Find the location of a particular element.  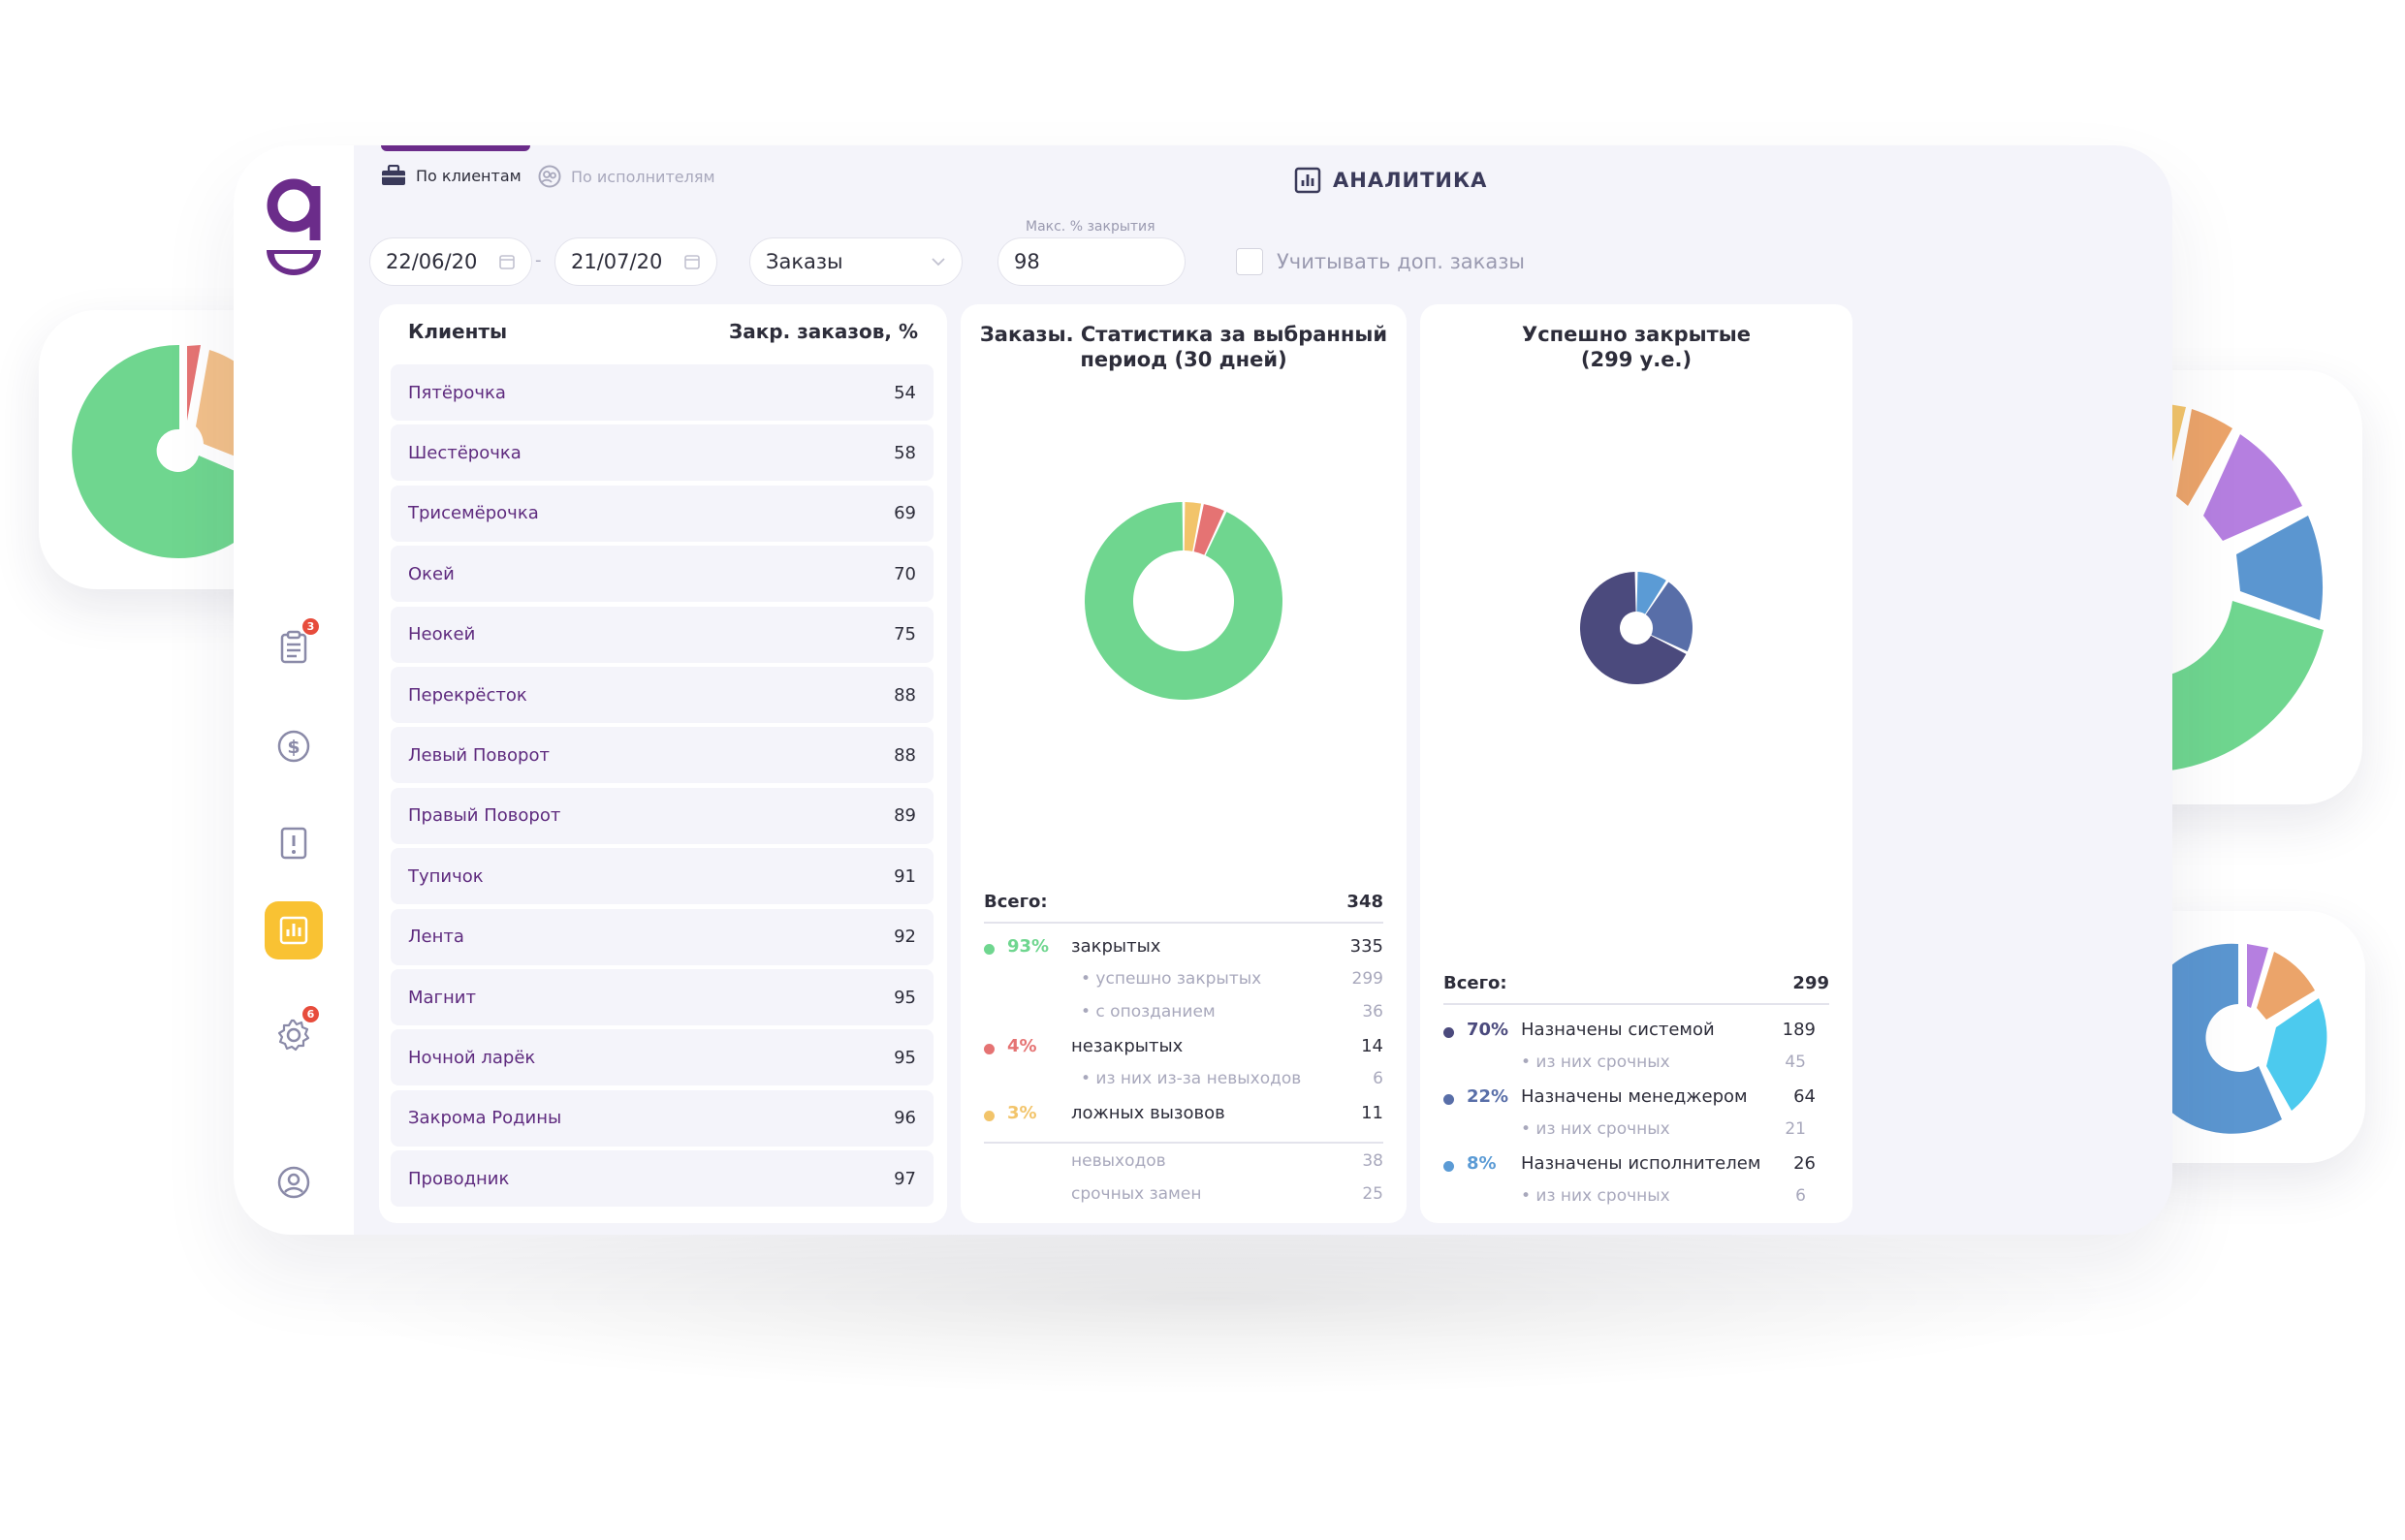

nav-alerts is located at coordinates (294, 843).